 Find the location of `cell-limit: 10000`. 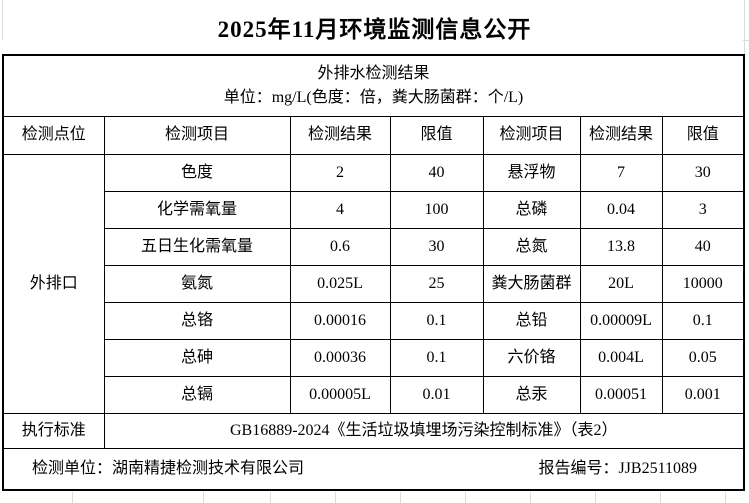

cell-limit: 10000 is located at coordinates (703, 284).